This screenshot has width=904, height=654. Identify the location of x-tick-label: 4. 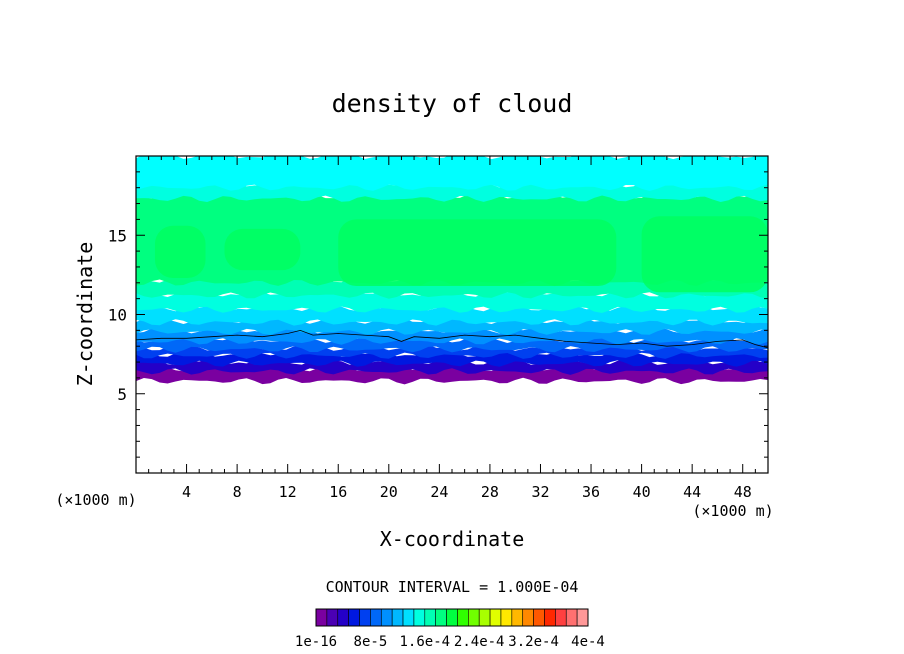
(186, 492).